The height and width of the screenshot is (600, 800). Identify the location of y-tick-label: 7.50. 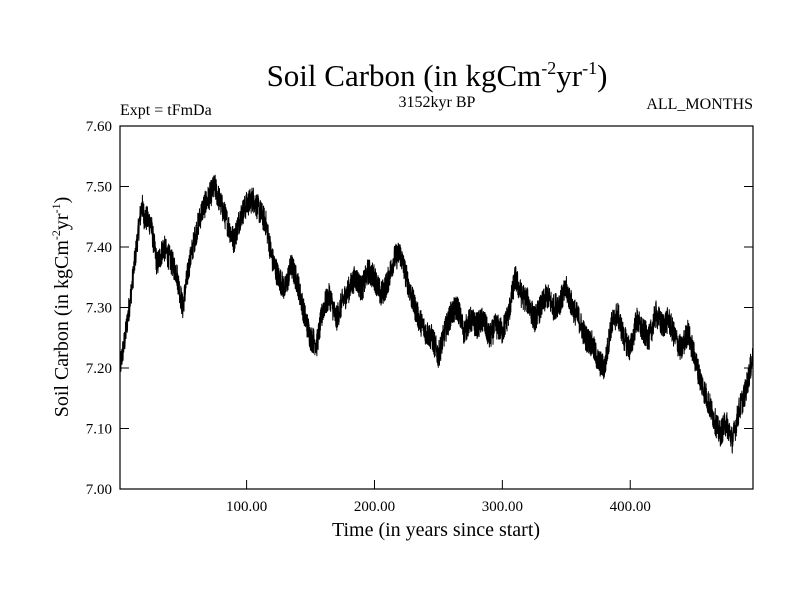
(99, 188).